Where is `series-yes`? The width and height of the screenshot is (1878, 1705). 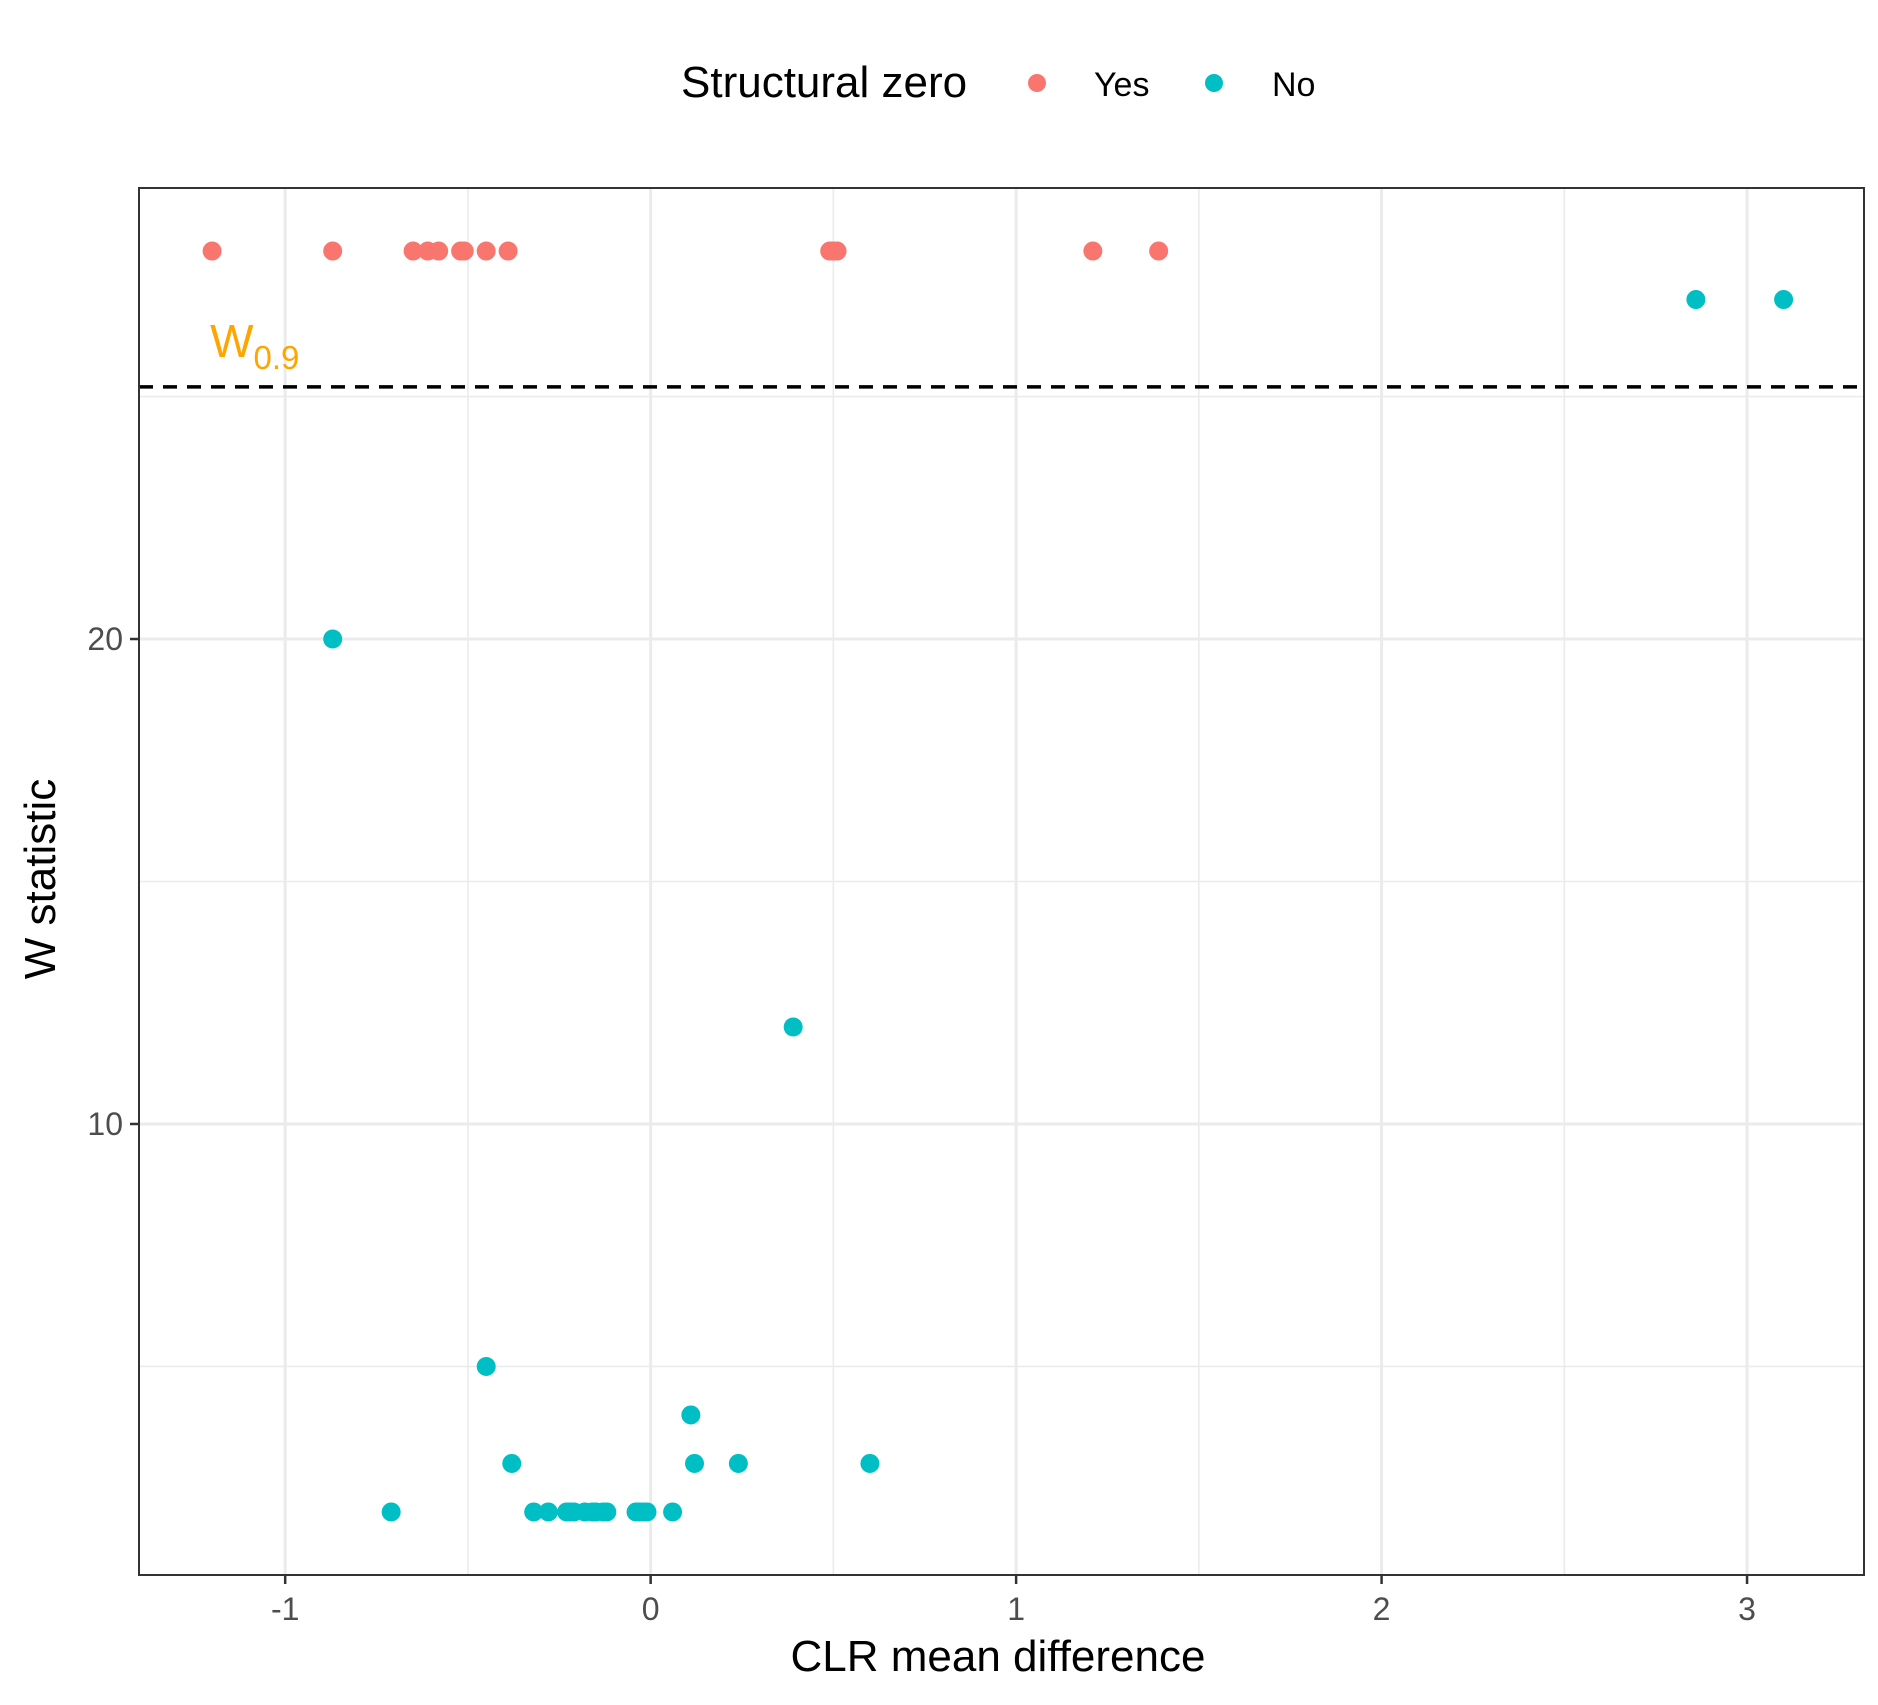
series-yes is located at coordinates (685, 251).